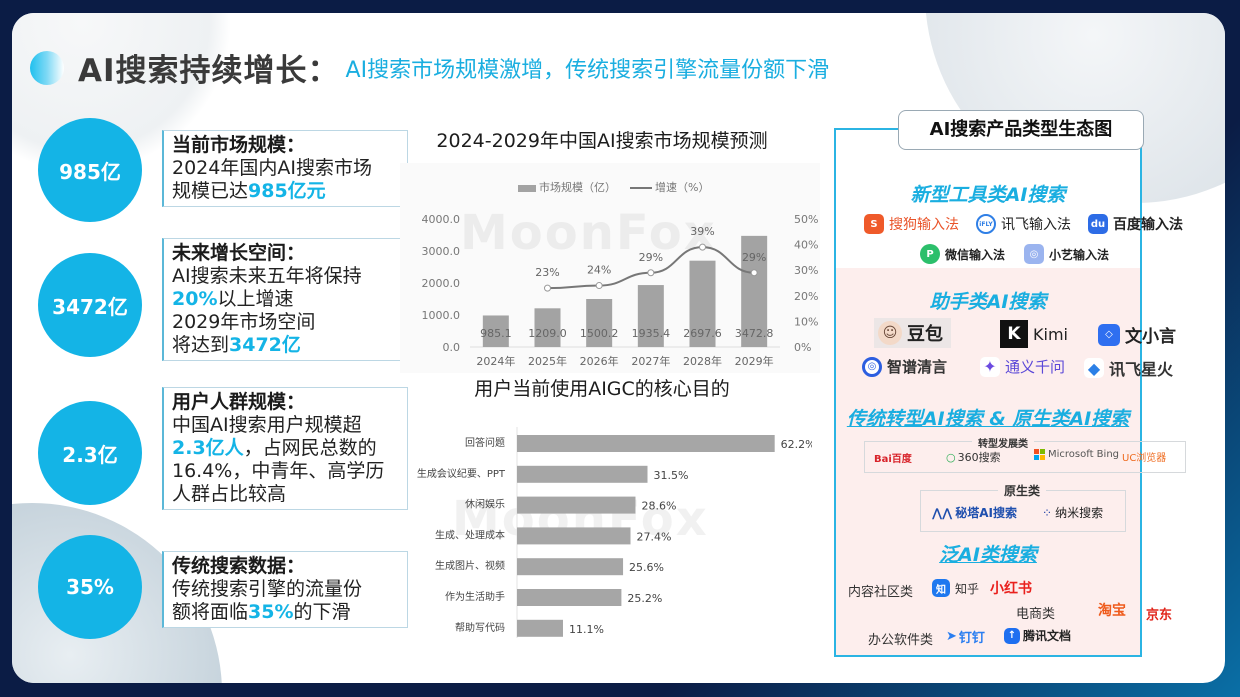 The image size is (1240, 697). What do you see at coordinates (796, 444) in the screenshot?
I see `svg-text: 62.2%` at bounding box center [796, 444].